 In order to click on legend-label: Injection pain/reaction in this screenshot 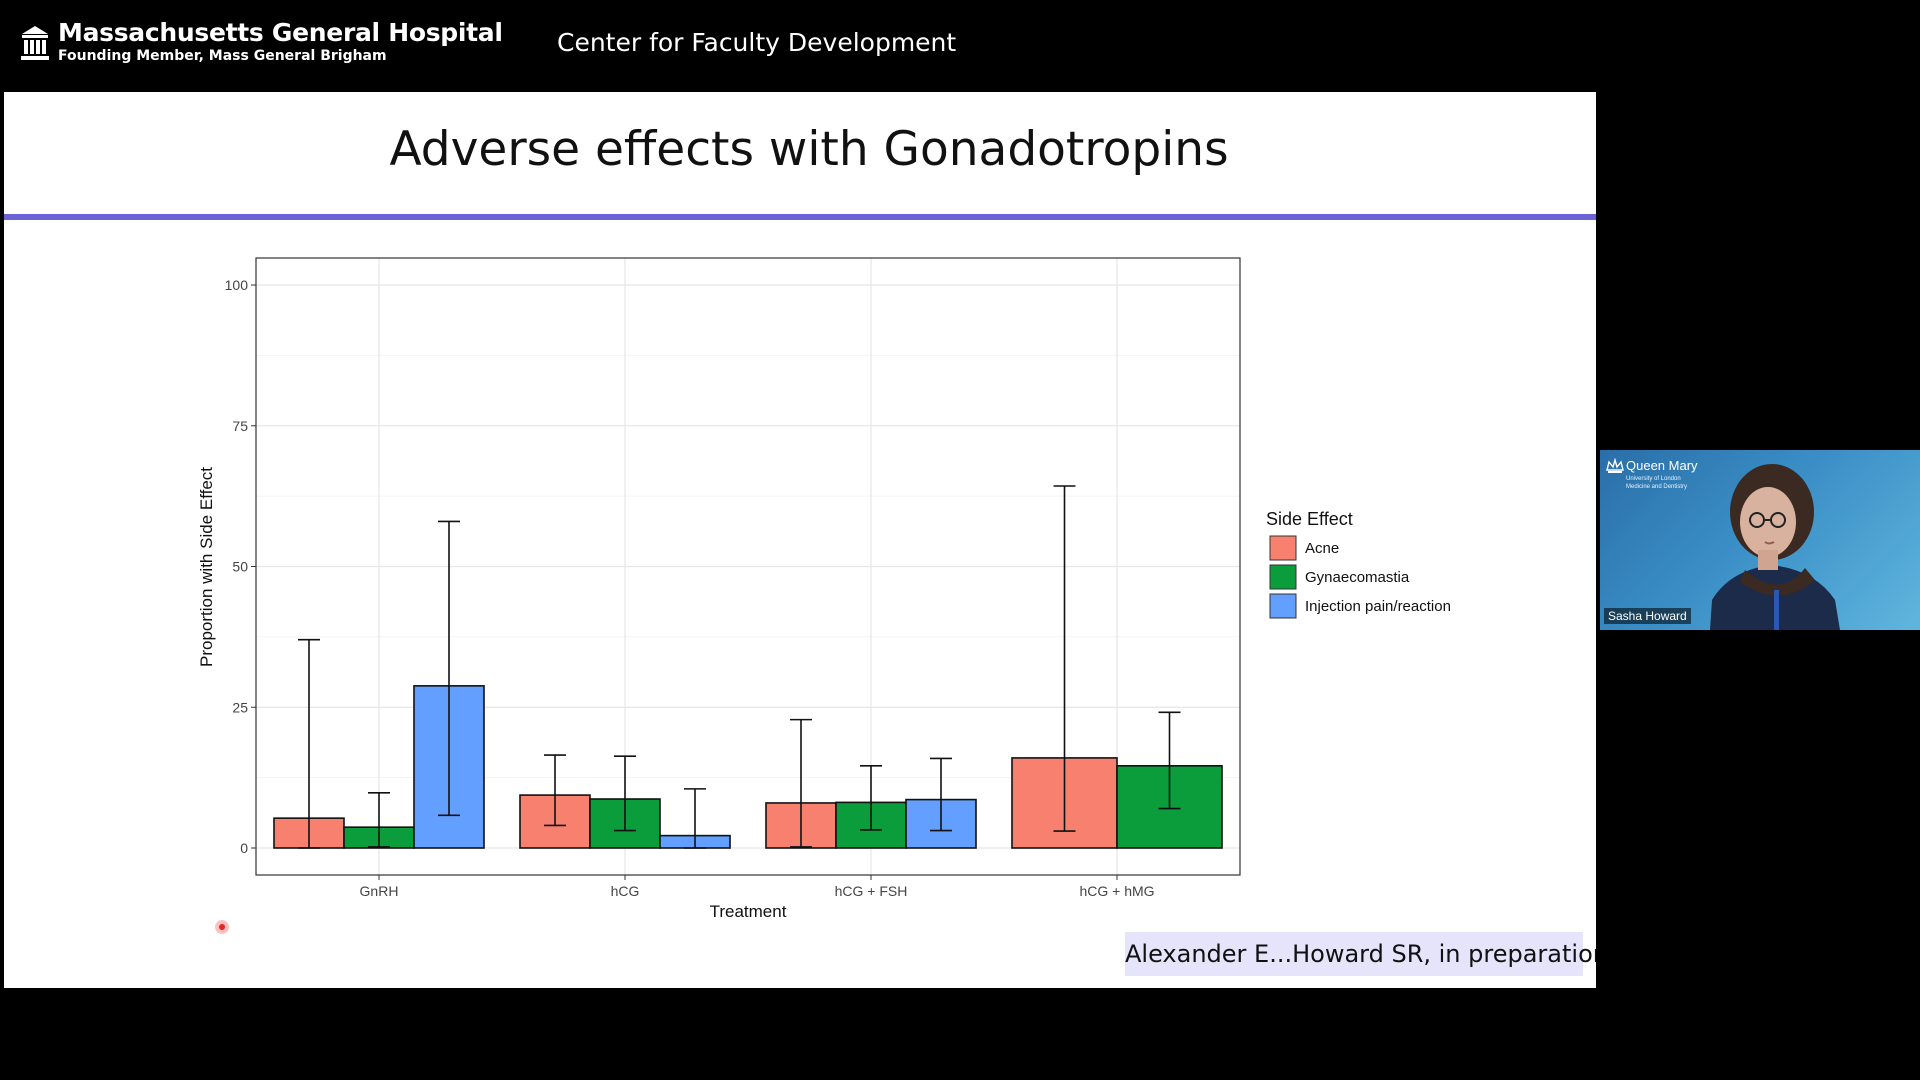, I will do `click(1378, 606)`.